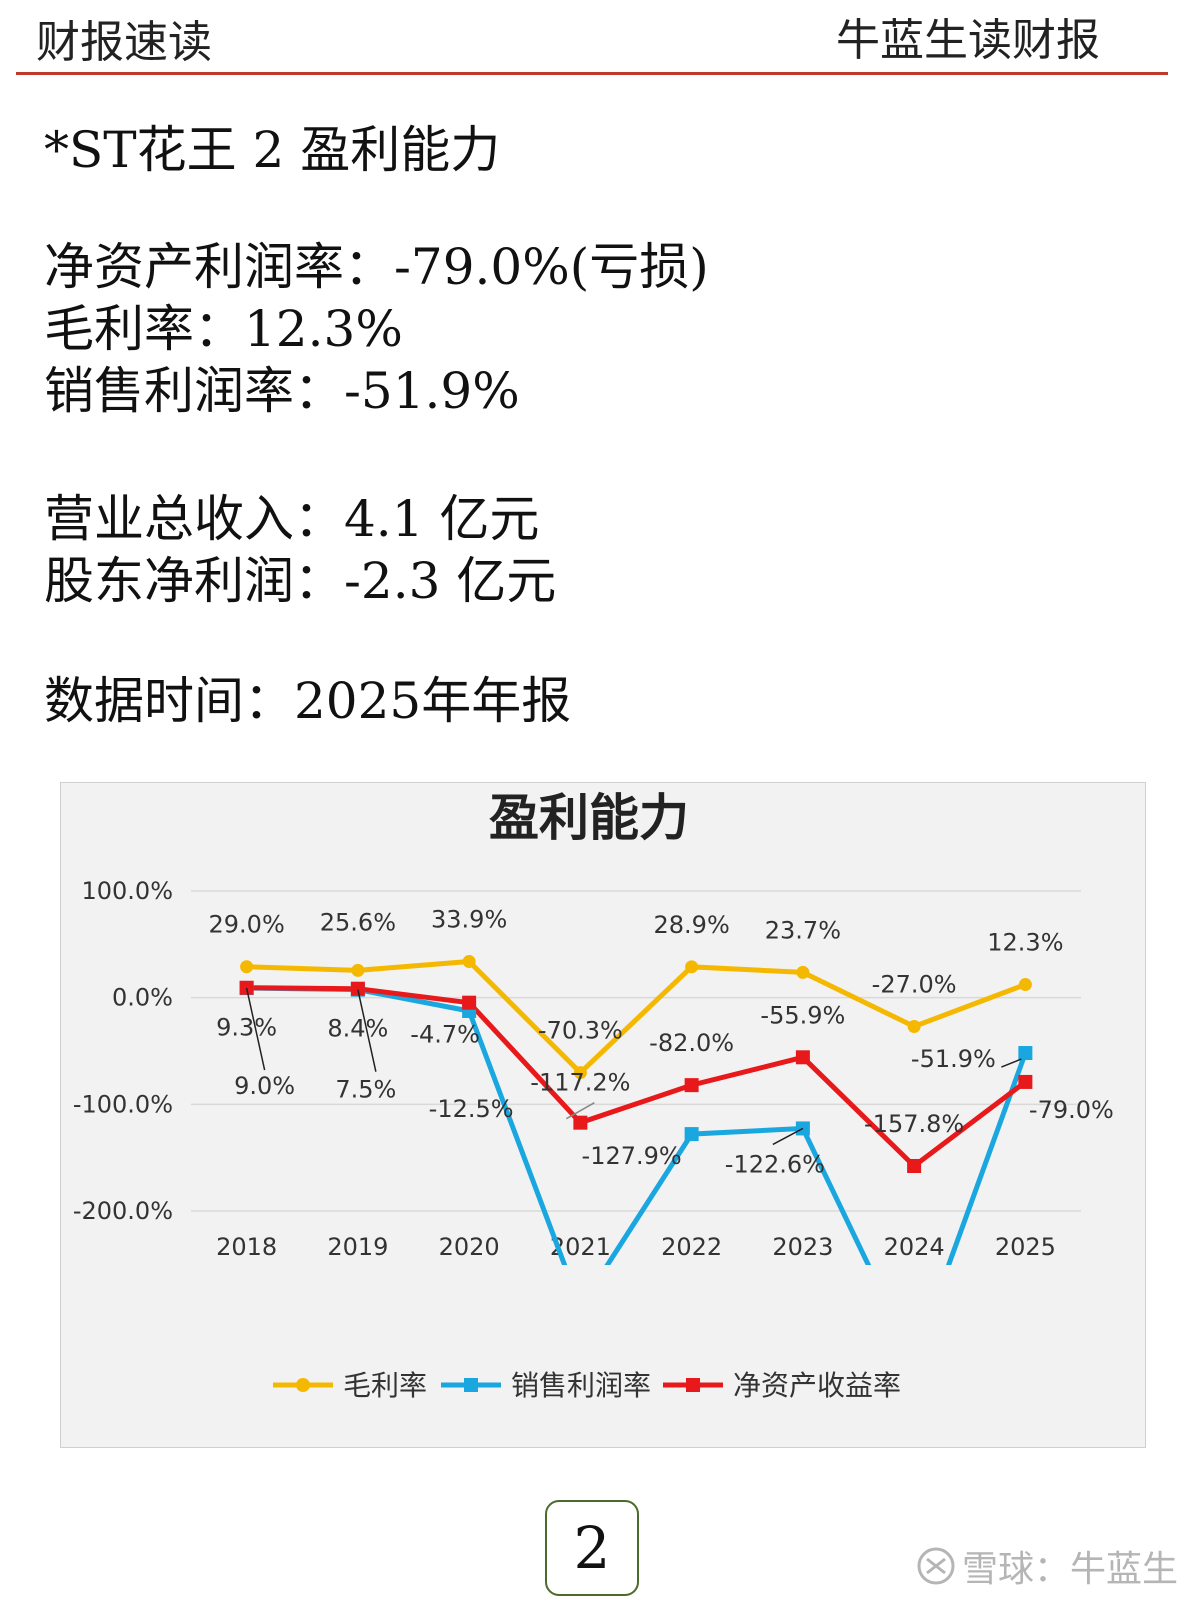 The image size is (1200, 1600). I want to click on x-tick-label: 2024, so click(914, 1247).